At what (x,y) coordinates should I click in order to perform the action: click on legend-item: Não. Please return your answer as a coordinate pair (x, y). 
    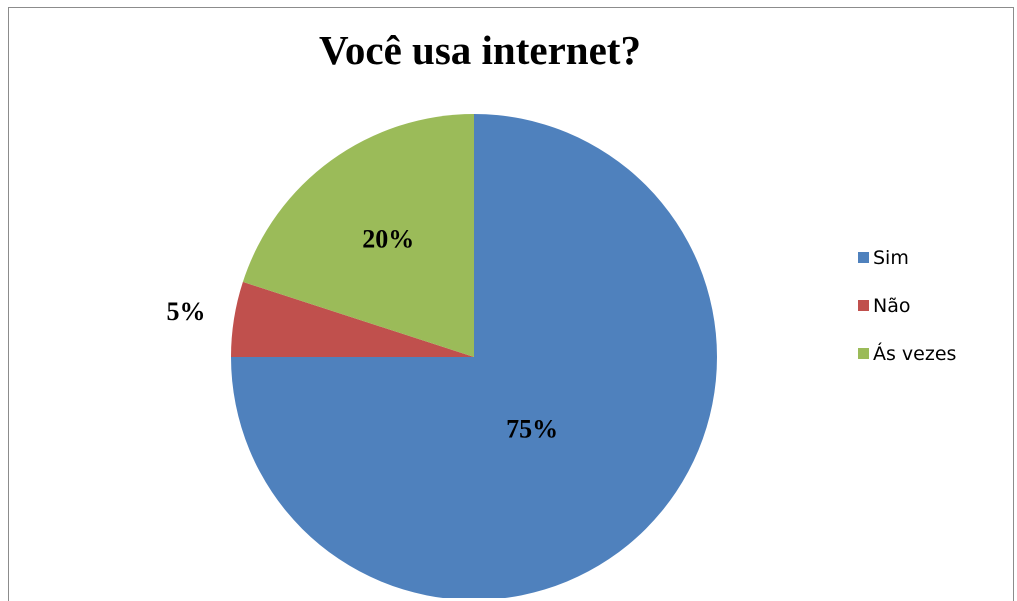
    Looking at the image, I should click on (907, 305).